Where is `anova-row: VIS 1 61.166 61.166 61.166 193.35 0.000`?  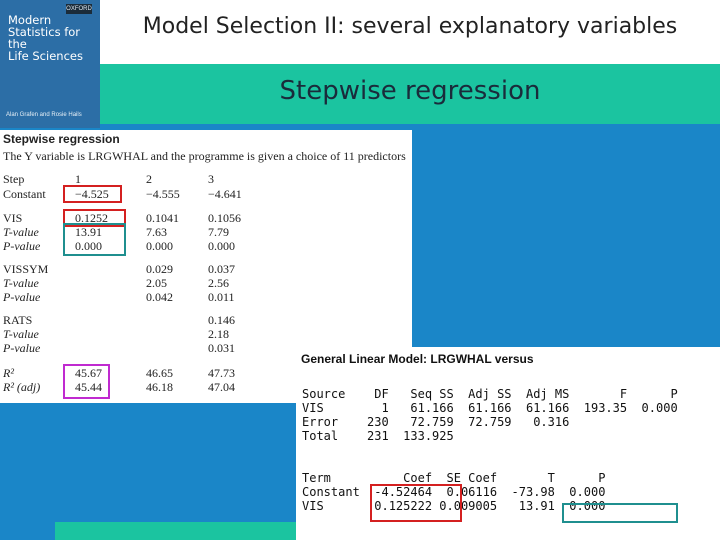 anova-row: VIS 1 61.166 61.166 61.166 193.35 0.000 is located at coordinates (490, 408).